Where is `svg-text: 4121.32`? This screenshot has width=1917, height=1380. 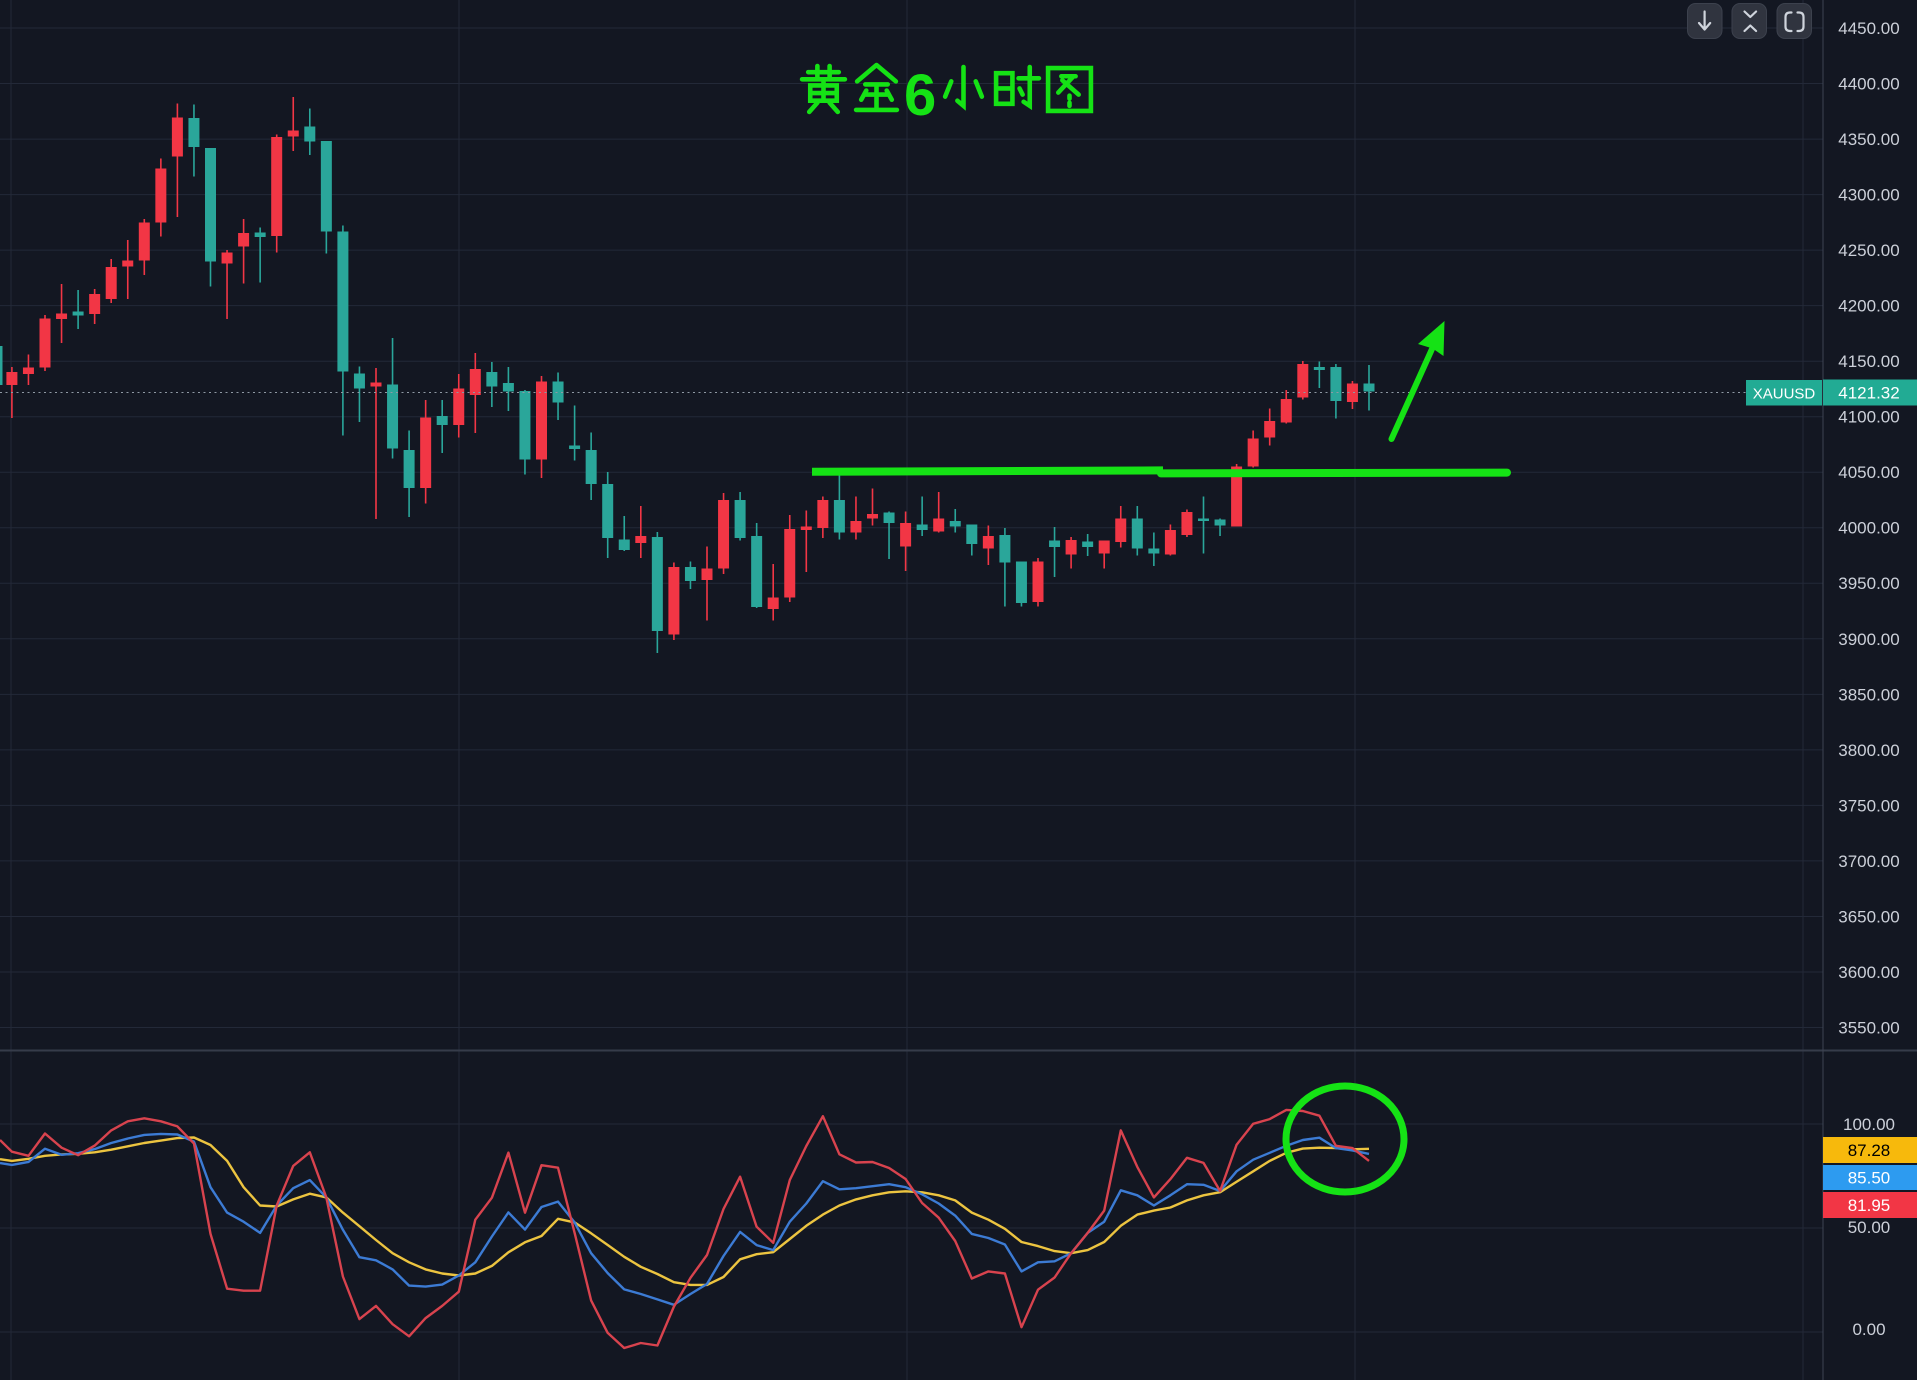
svg-text: 4121.32 is located at coordinates (1868, 393).